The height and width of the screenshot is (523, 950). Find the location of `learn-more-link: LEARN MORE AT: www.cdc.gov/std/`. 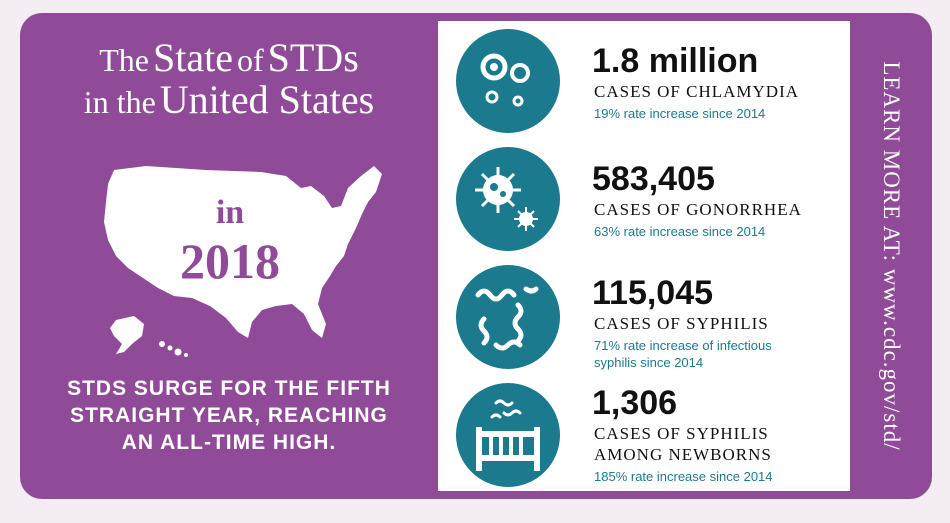

learn-more-link: LEARN MORE AT: www.cdc.gov/std/ is located at coordinates (891, 256).